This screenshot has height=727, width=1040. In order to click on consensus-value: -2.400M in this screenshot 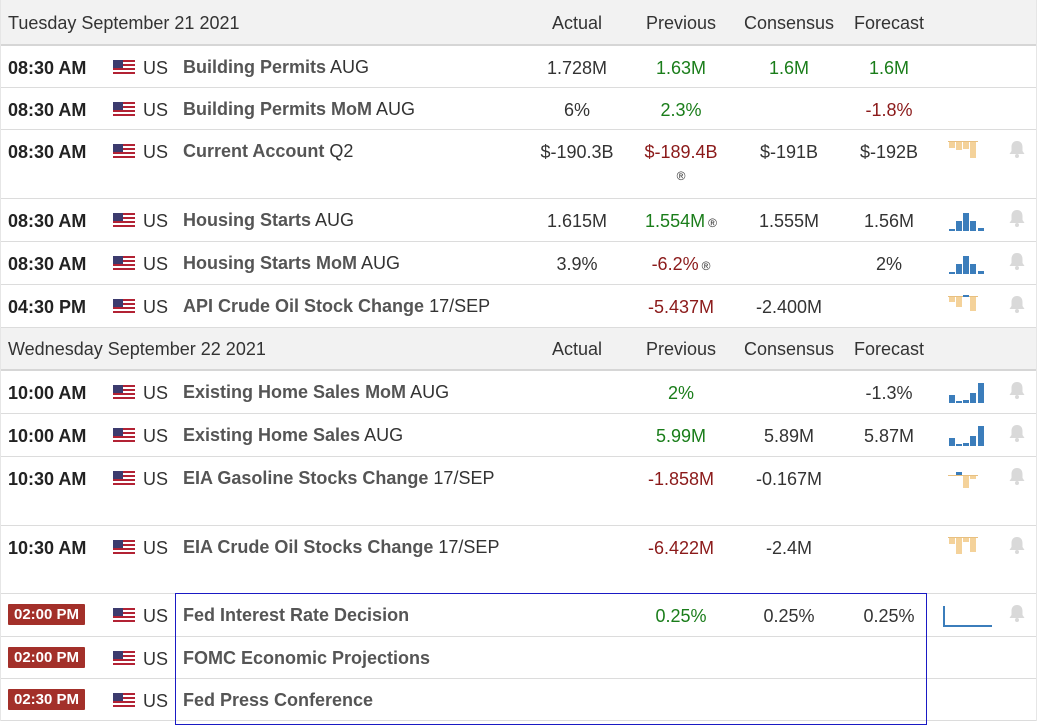, I will do `click(789, 307)`.